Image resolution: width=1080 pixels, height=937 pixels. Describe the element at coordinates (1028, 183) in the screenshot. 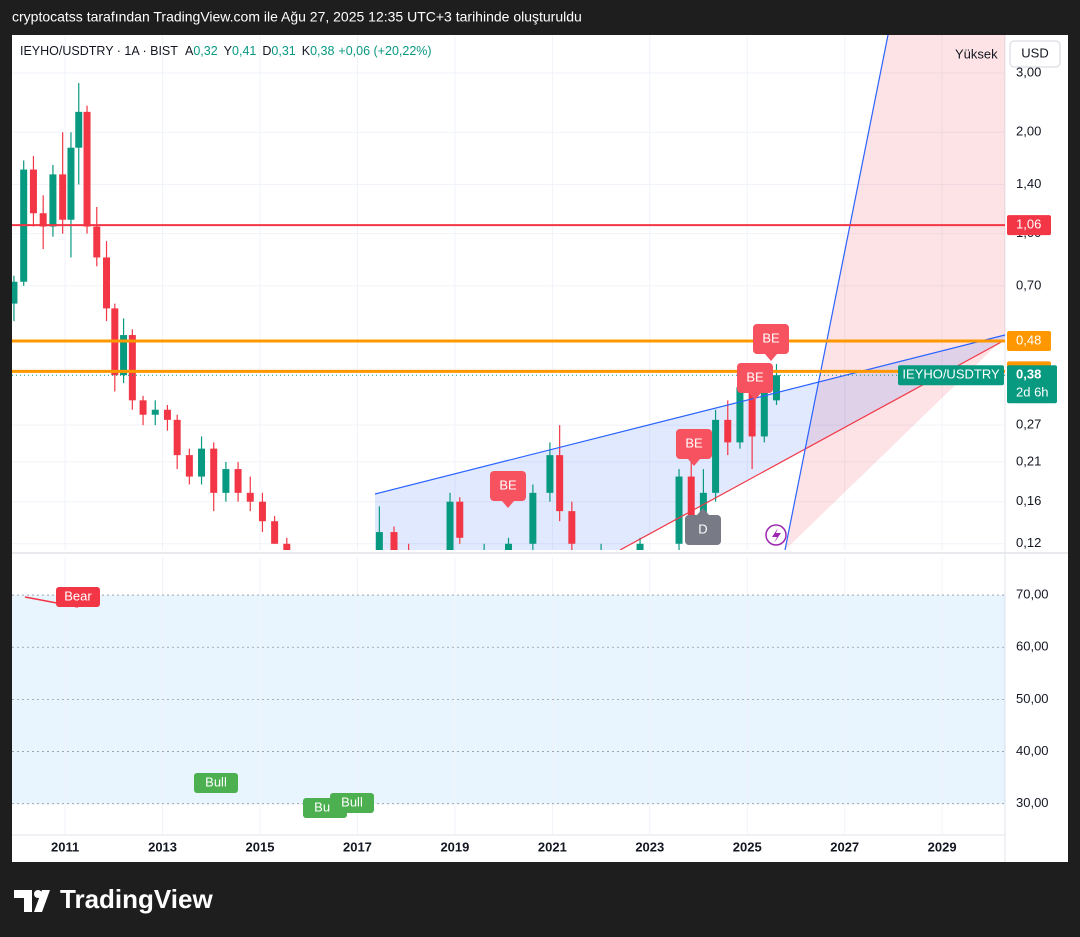

I see `y-tick-label: 1,40` at that location.